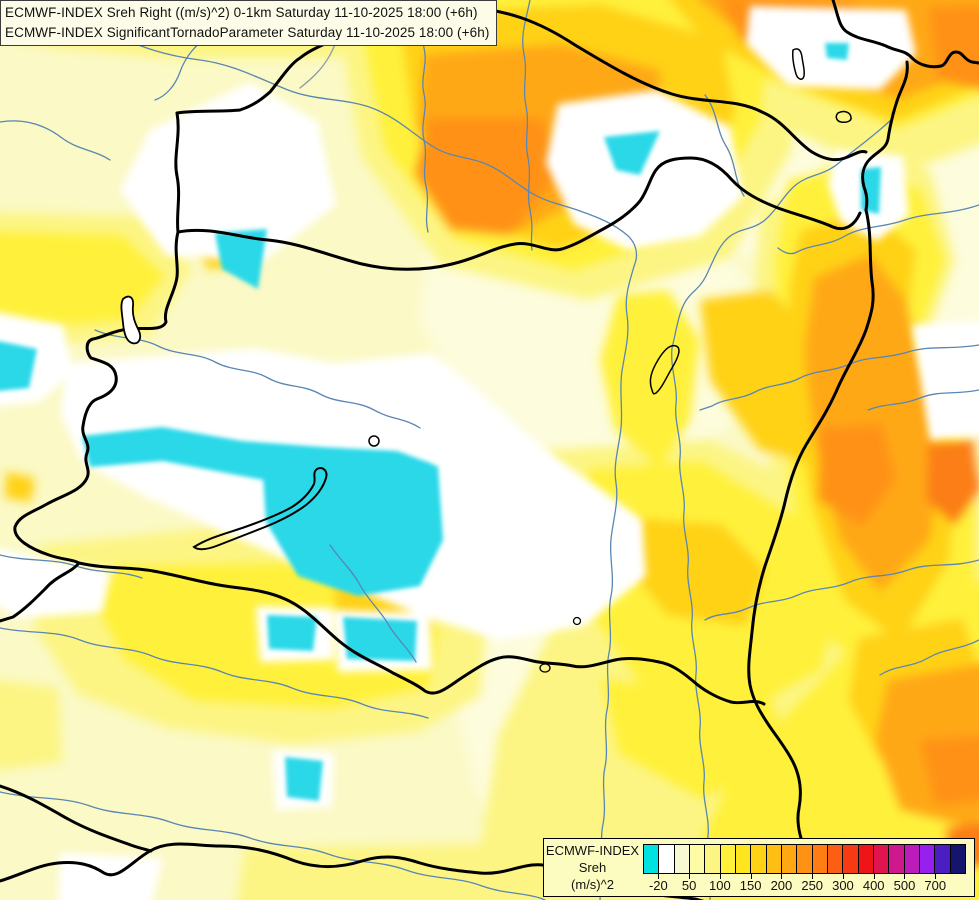 The height and width of the screenshot is (900, 979). What do you see at coordinates (873, 885) in the screenshot?
I see `legend-tick-label: 400` at bounding box center [873, 885].